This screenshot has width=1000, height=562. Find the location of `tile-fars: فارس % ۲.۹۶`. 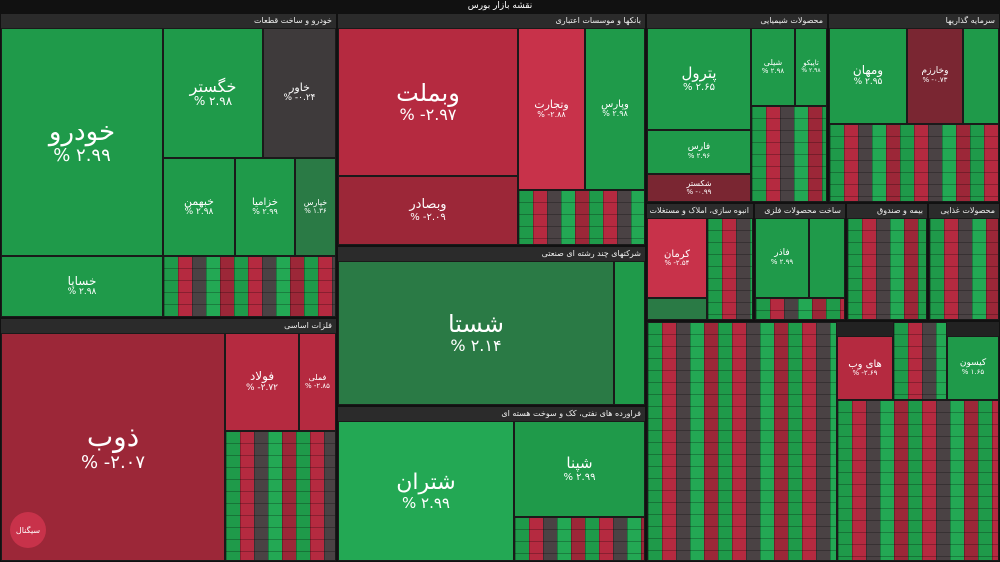

tile-fars: فارس % ۲.۹۶ is located at coordinates (699, 152).